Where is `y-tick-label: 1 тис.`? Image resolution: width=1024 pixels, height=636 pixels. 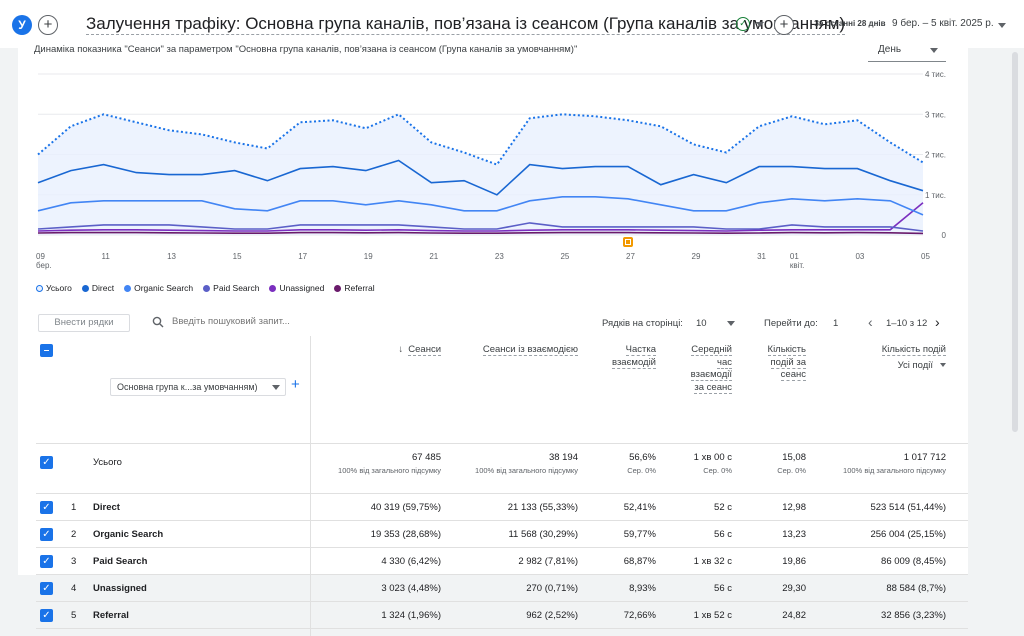
y-tick-label: 1 тис. is located at coordinates (935, 195).